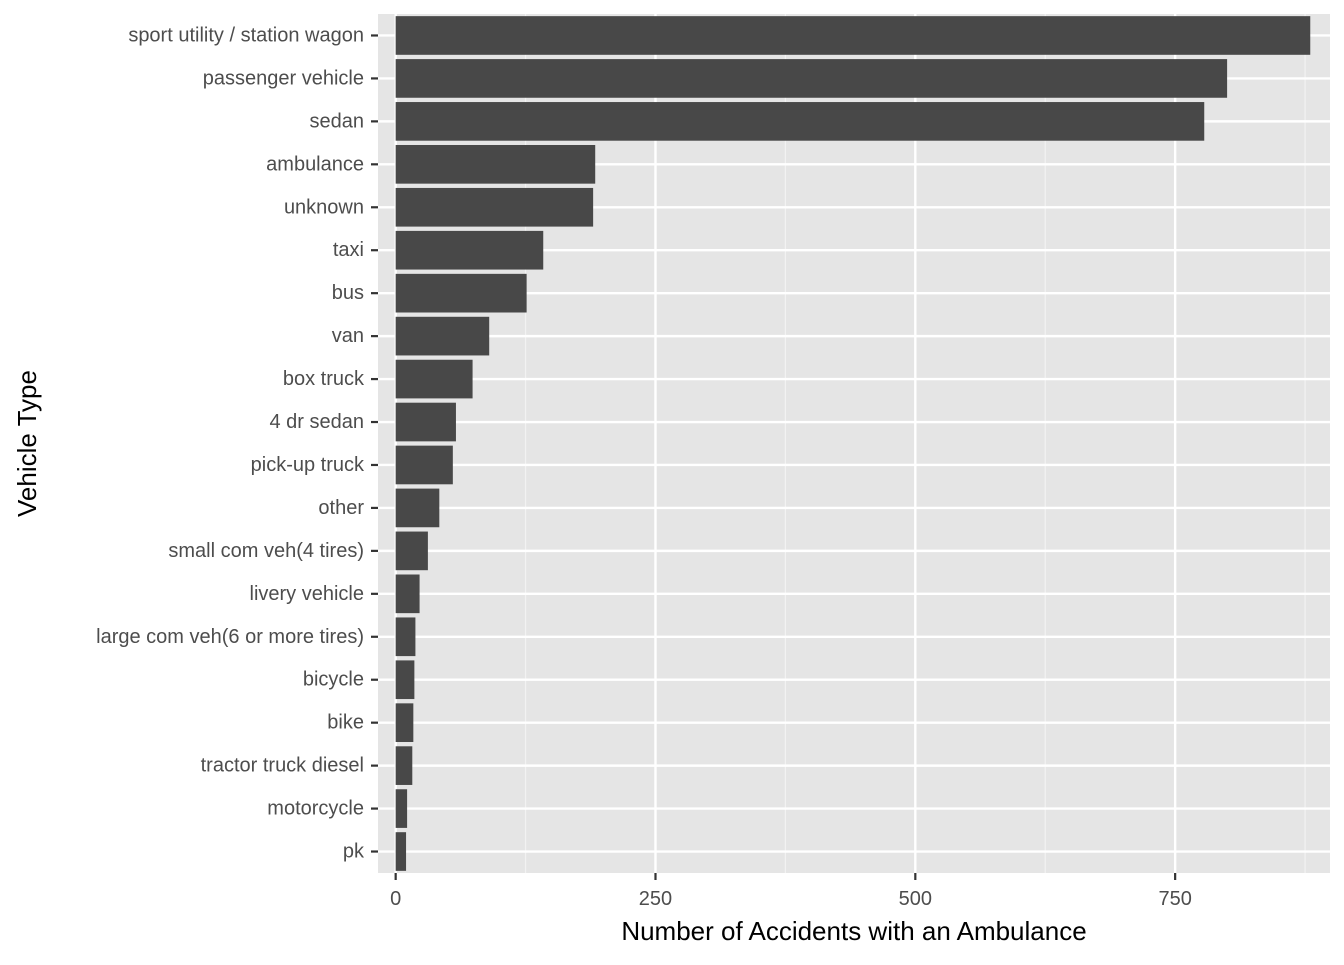 The height and width of the screenshot is (965, 1344). What do you see at coordinates (853, 931) in the screenshot?
I see `x-axis-title: Number of Accidents with an Ambulance` at bounding box center [853, 931].